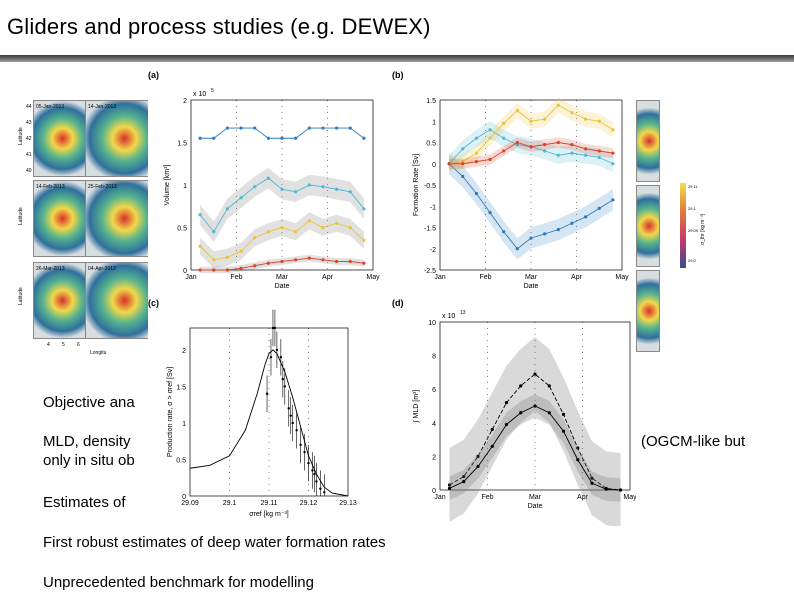 The image size is (794, 595). Describe the element at coordinates (167, 185) in the screenshot. I see `y-axis-label: Volume [km³]` at that location.